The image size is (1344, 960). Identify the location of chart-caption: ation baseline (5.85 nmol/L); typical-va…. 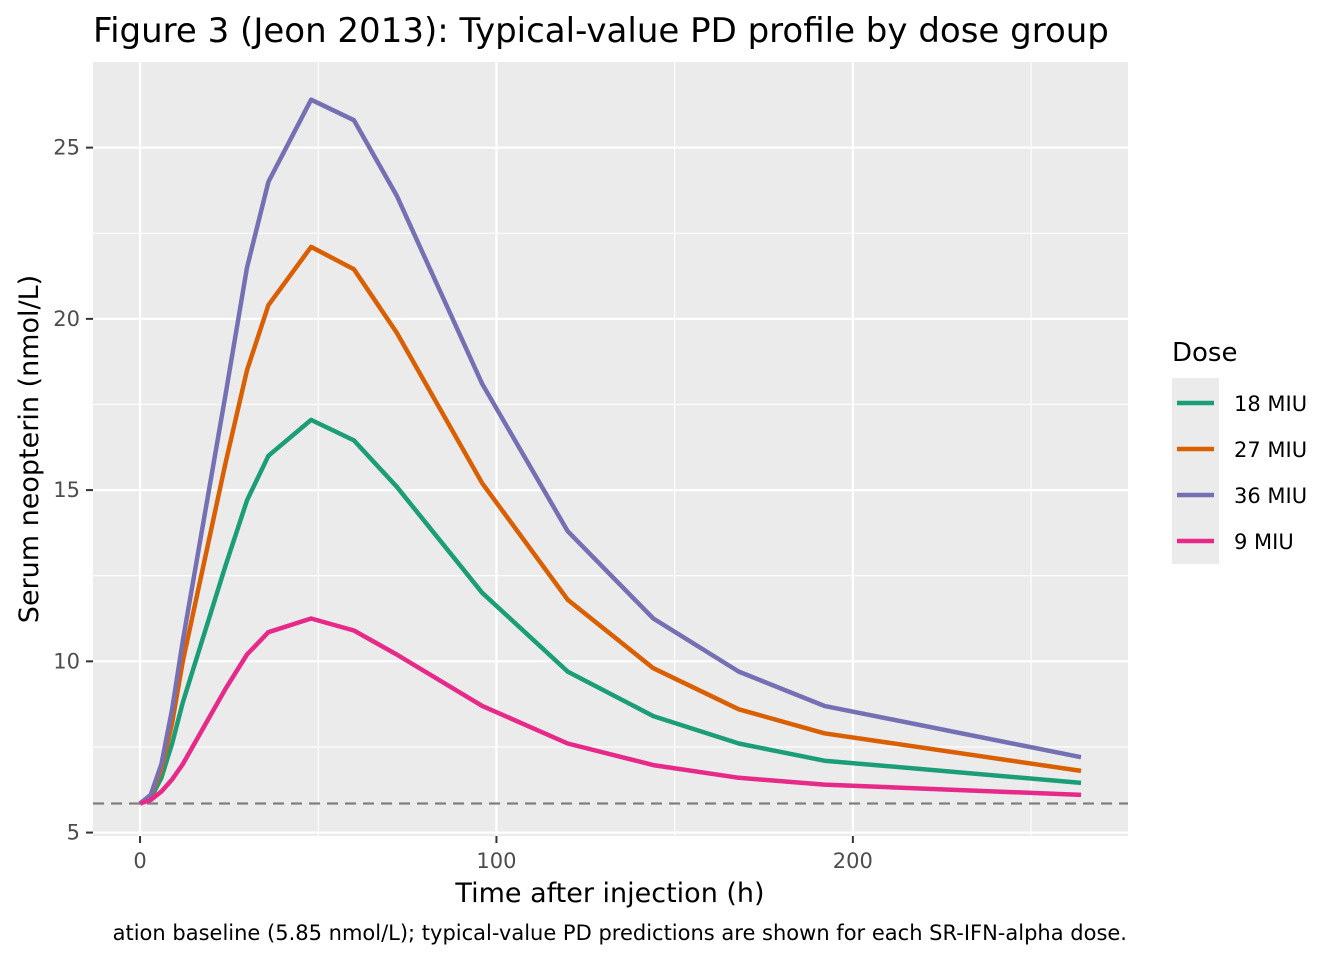
(620, 933).